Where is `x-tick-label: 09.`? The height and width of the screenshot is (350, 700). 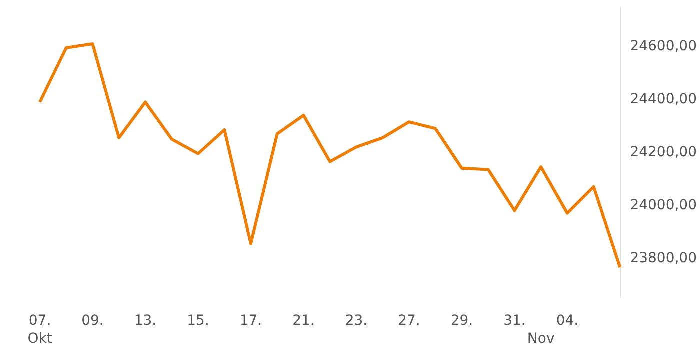
x-tick-label: 09. is located at coordinates (93, 321).